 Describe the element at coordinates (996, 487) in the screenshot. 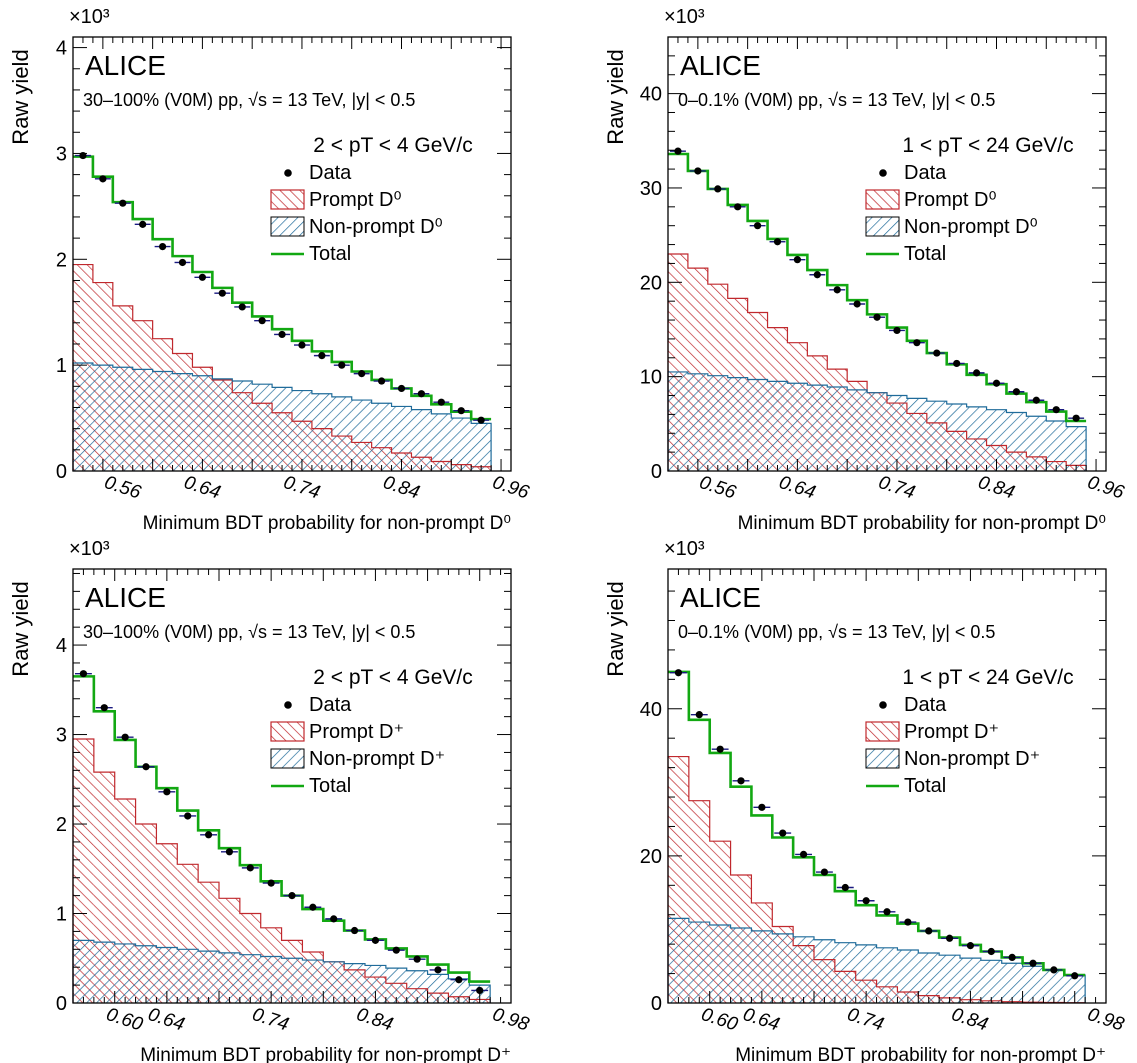

I see `x-tick-label: 0.84` at that location.